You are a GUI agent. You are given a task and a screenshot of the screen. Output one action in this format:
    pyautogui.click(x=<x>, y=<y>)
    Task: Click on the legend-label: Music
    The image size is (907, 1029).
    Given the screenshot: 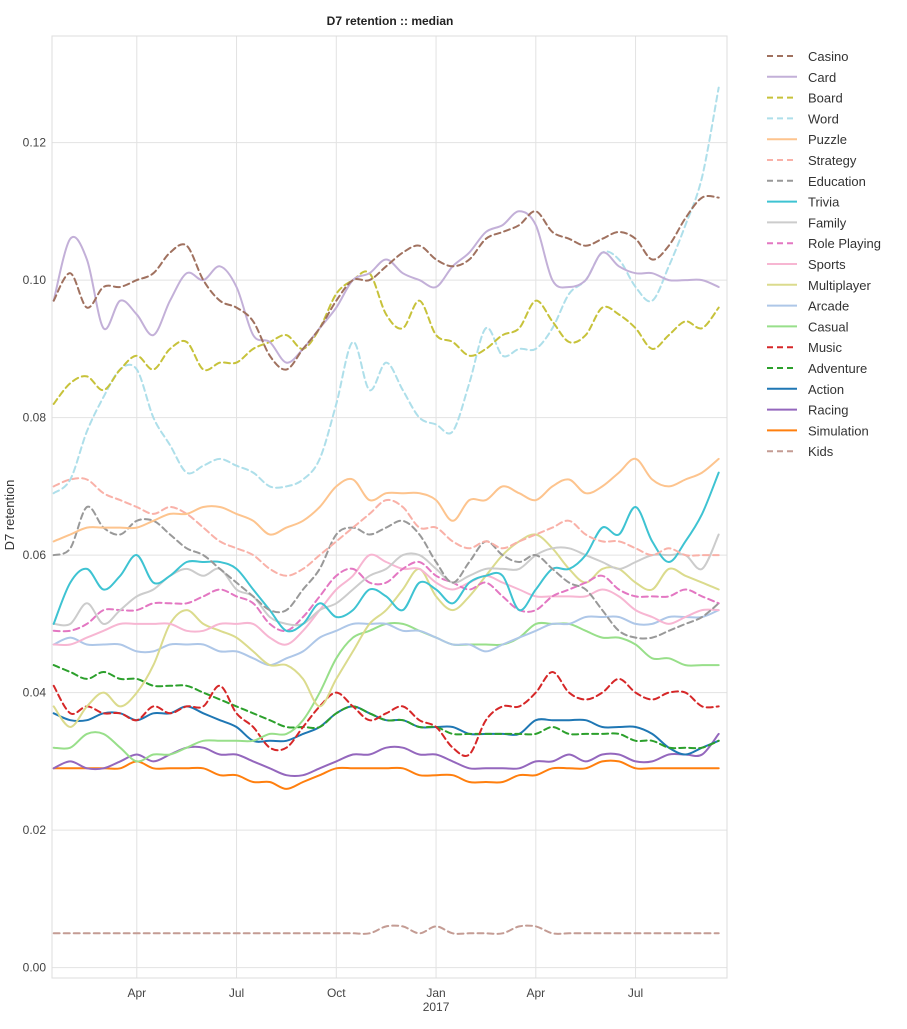 What is the action you would take?
    pyautogui.click(x=825, y=347)
    